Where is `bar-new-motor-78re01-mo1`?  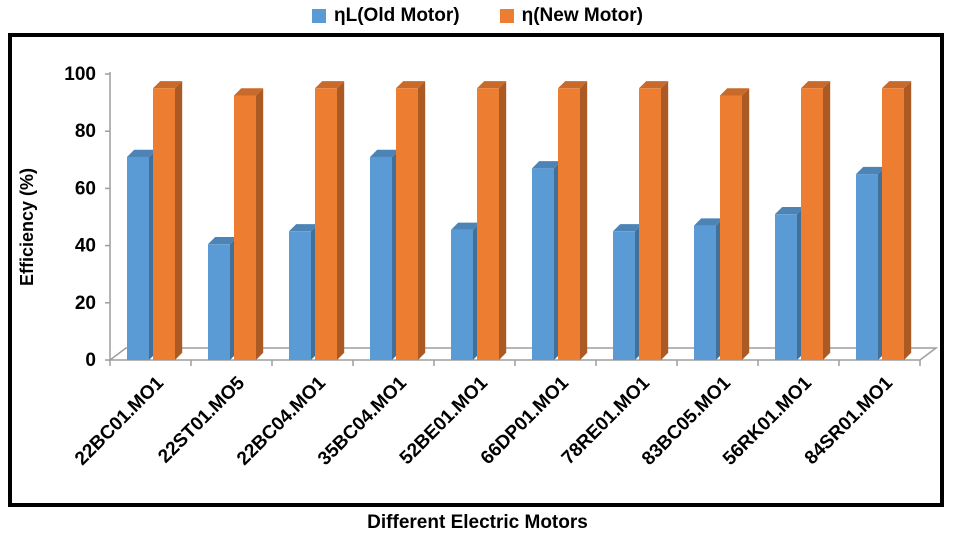
bar-new-motor-78re01-mo1 is located at coordinates (654, 221).